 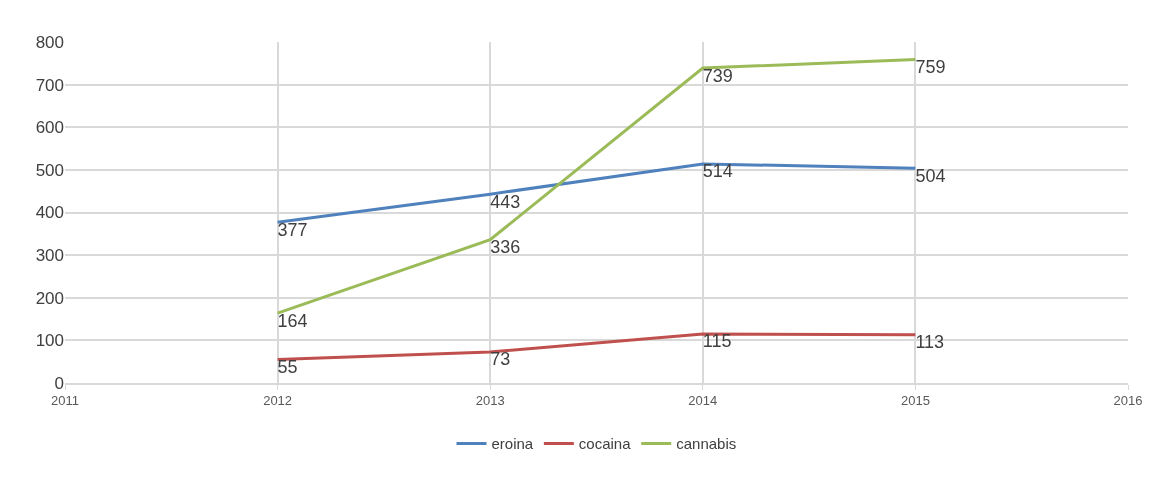 What do you see at coordinates (596, 193) in the screenshot?
I see `line-series` at bounding box center [596, 193].